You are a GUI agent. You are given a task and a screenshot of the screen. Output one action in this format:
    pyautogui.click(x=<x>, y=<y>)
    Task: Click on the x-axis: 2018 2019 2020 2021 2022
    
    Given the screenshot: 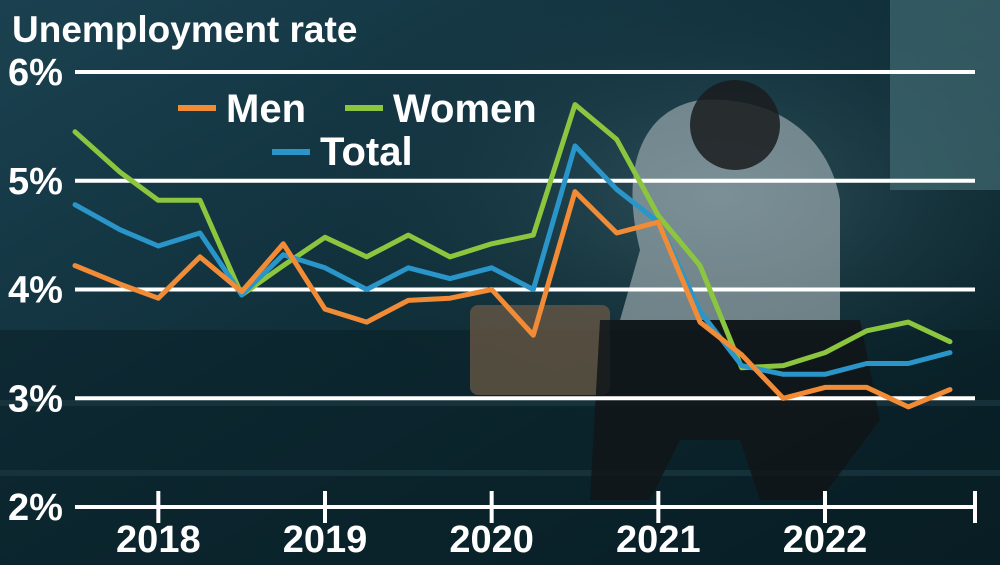 What is the action you would take?
    pyautogui.click(x=526, y=526)
    